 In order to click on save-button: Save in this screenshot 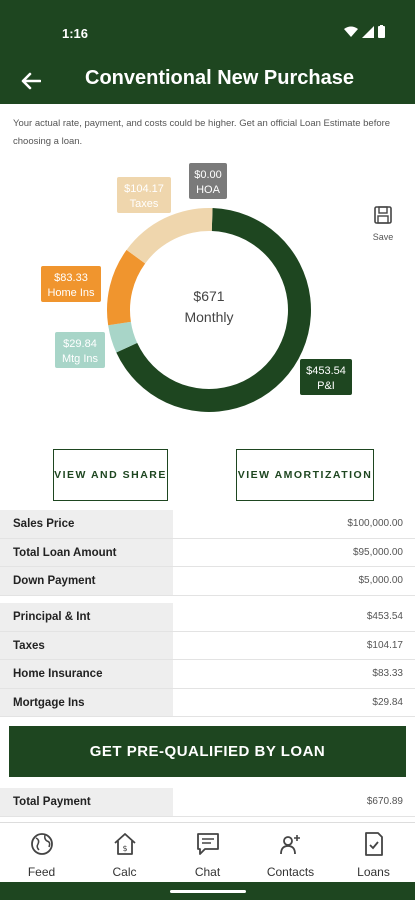, I will do `click(383, 223)`.